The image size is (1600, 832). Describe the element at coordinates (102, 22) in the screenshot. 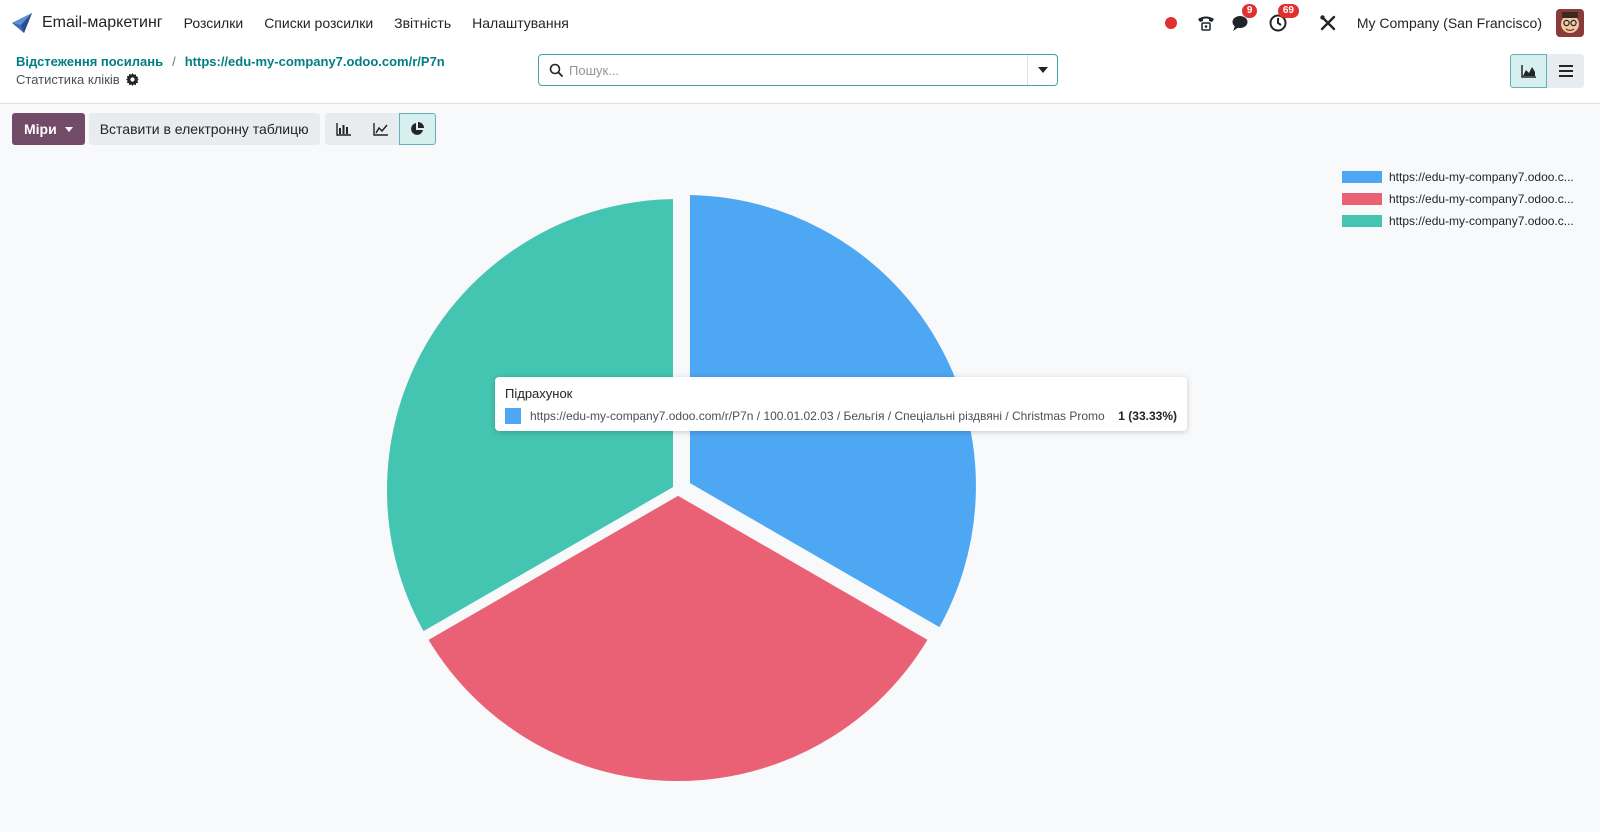

I see `app-name: Email-маркетинг` at that location.